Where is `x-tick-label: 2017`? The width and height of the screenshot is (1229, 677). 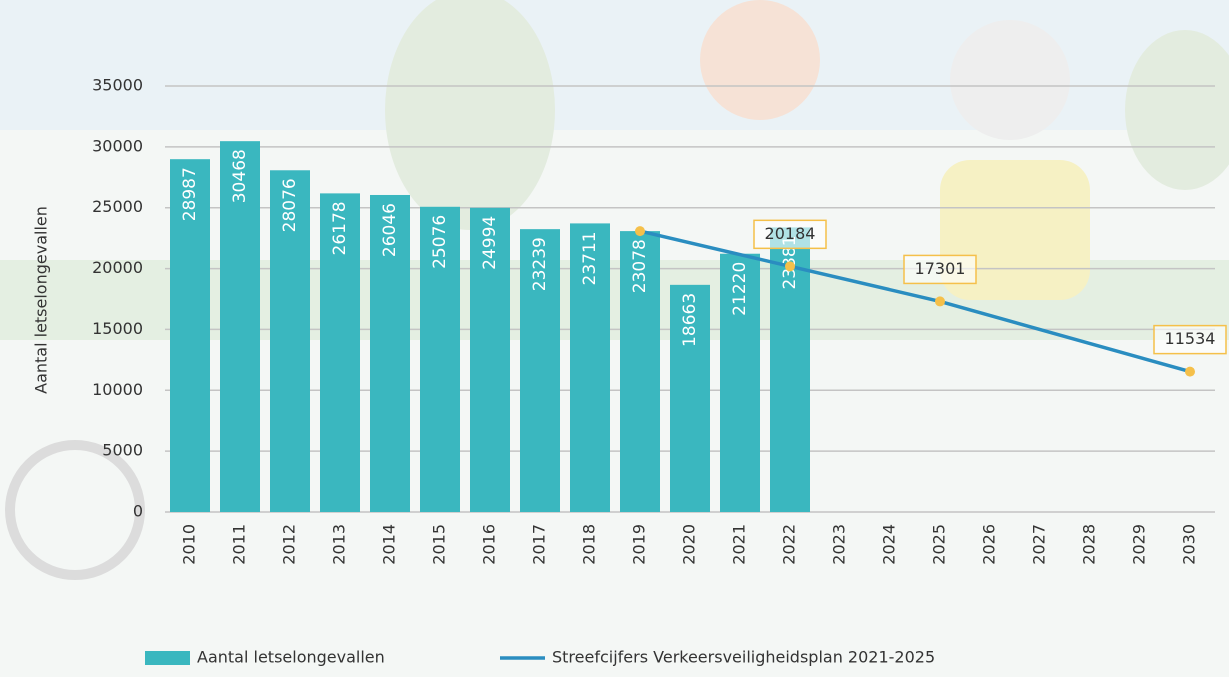
x-tick-label: 2017 is located at coordinates (539, 544).